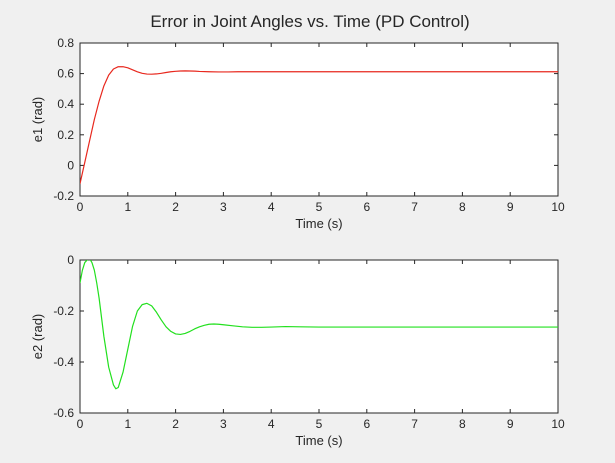 The image size is (615, 463). What do you see at coordinates (63, 196) in the screenshot?
I see `top-y-tick-label: -0.2` at bounding box center [63, 196].